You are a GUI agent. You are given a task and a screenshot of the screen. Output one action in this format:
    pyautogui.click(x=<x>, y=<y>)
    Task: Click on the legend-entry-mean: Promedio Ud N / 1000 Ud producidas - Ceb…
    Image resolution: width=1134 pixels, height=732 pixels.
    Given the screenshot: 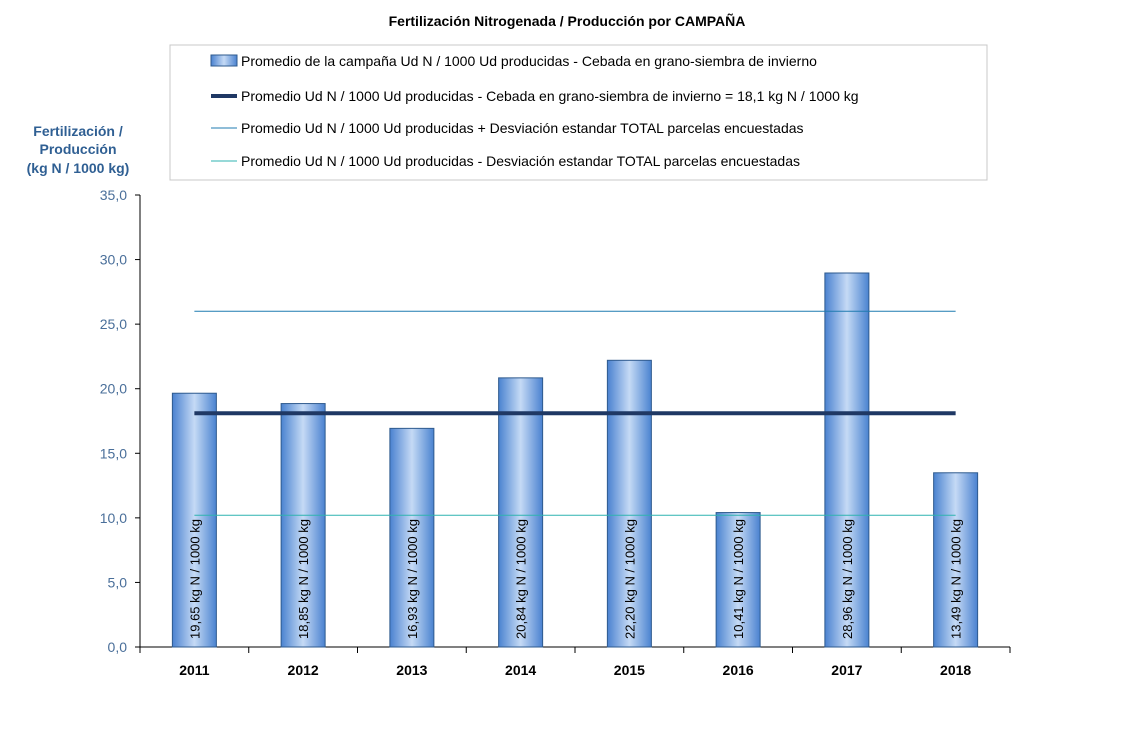 What is the action you would take?
    pyautogui.click(x=535, y=96)
    